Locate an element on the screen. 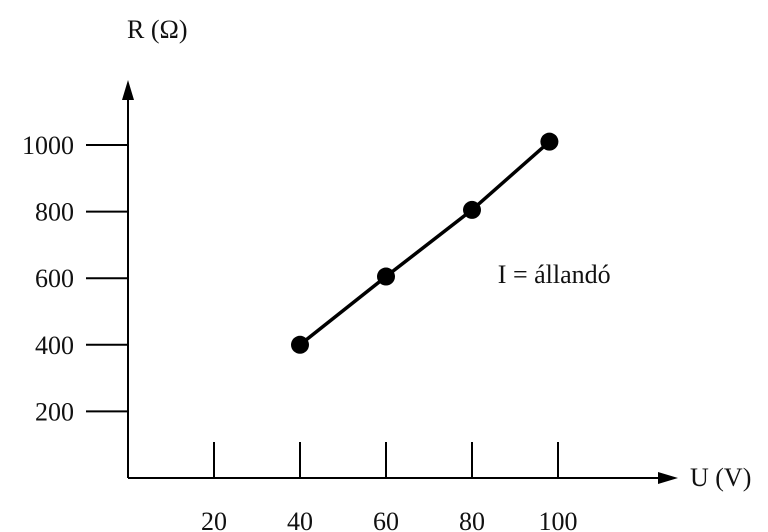 The height and width of the screenshot is (532, 768). y-tick-label: 1000 is located at coordinates (48, 145).